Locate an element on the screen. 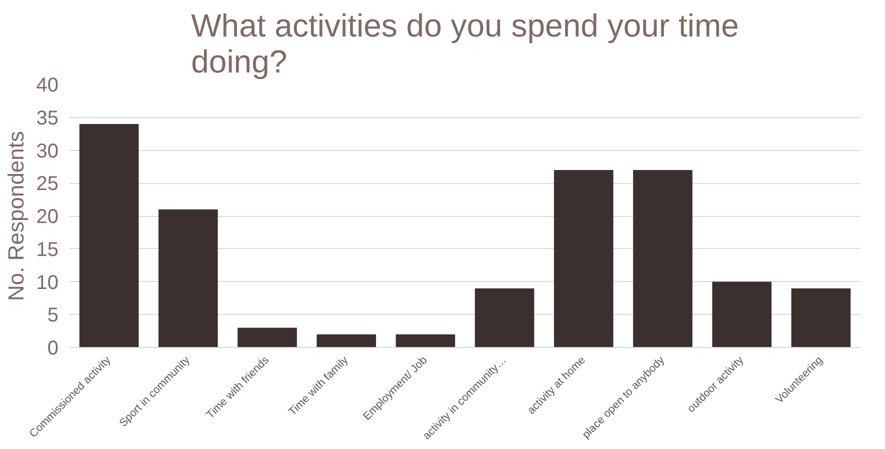  y-tick-label: 10 is located at coordinates (47, 283).